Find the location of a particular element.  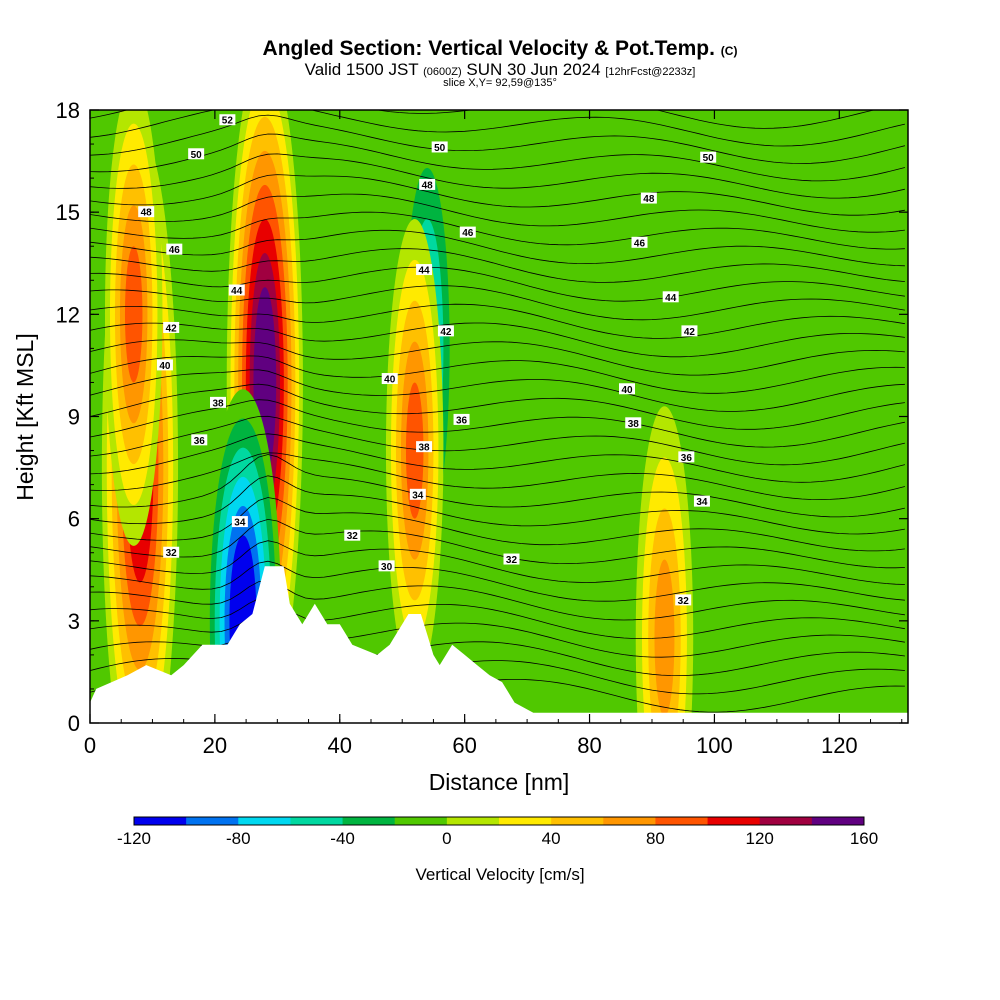

x-tick-label: 80 is located at coordinates (589, 745).